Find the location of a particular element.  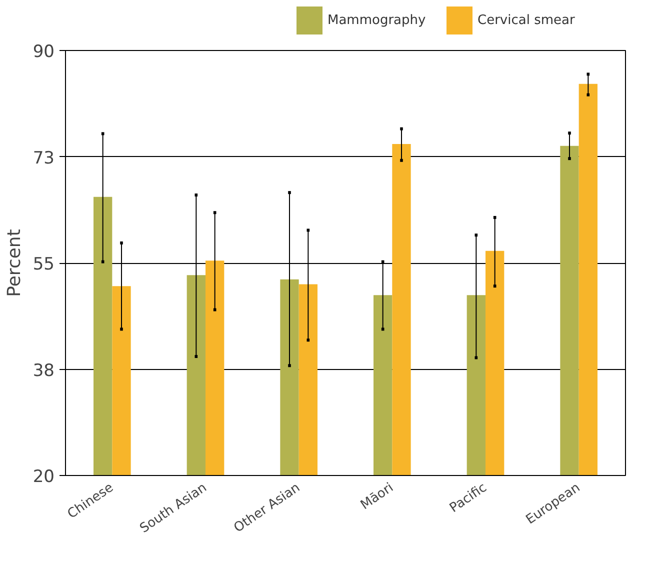

legend-label: Cervical smear is located at coordinates (527, 20).